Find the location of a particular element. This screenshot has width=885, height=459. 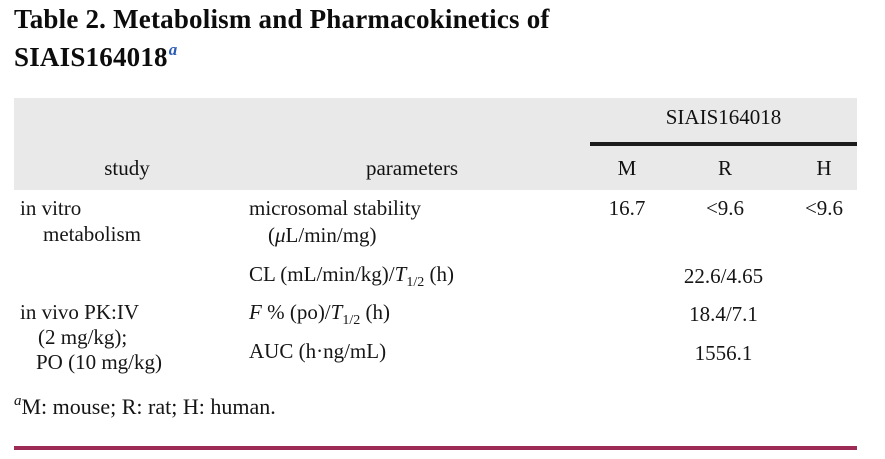

column-group-rule is located at coordinates (723, 144).